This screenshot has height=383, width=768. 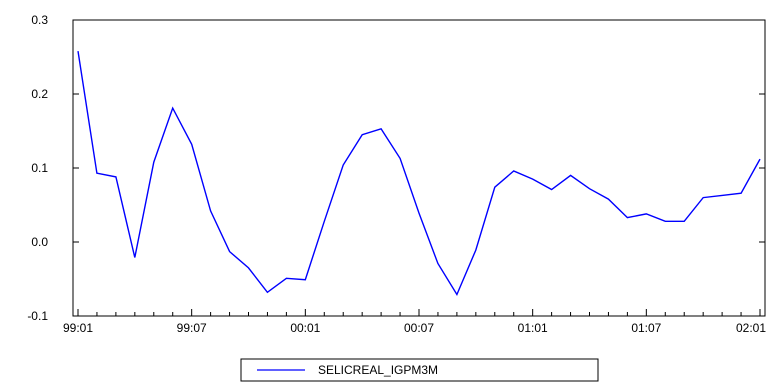 I want to click on y-tick-label: 0.2, so click(x=39, y=94).